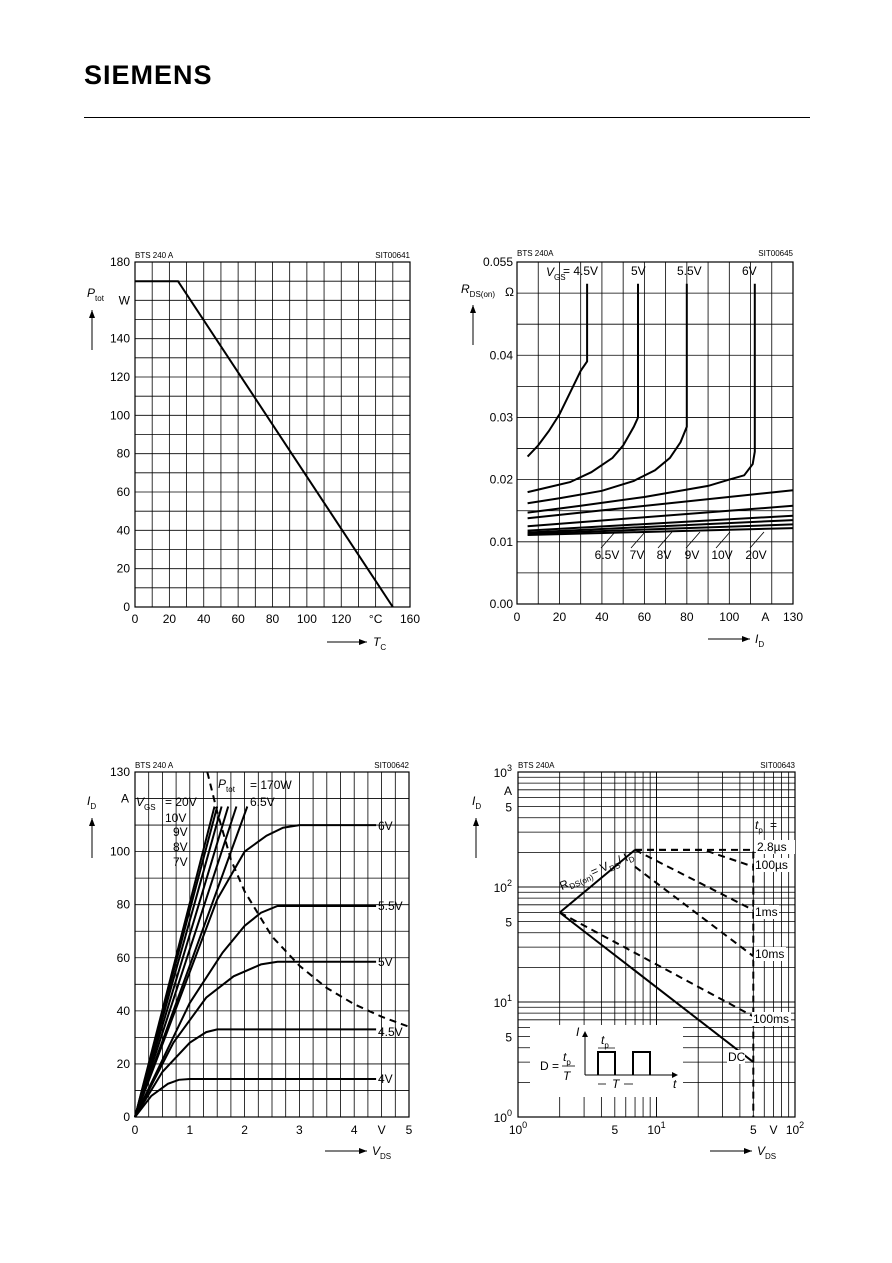 The image size is (892, 1263). Describe the element at coordinates (766, 912) in the screenshot. I see `pulse-label: 1ms` at that location.